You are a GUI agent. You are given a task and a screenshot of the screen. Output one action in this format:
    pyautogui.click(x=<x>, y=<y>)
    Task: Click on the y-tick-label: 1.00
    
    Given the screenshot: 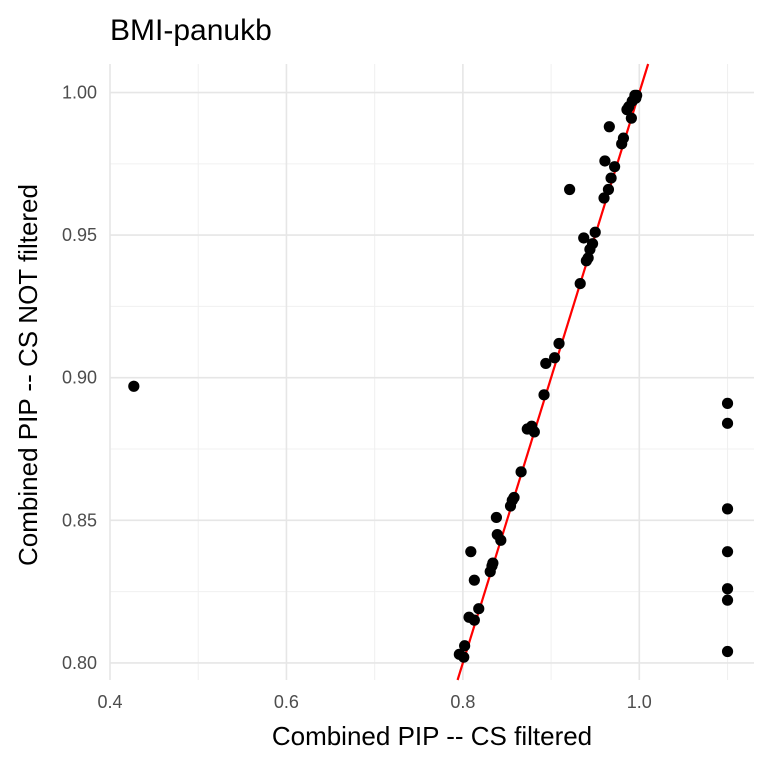 What is the action you would take?
    pyautogui.click(x=79, y=93)
    